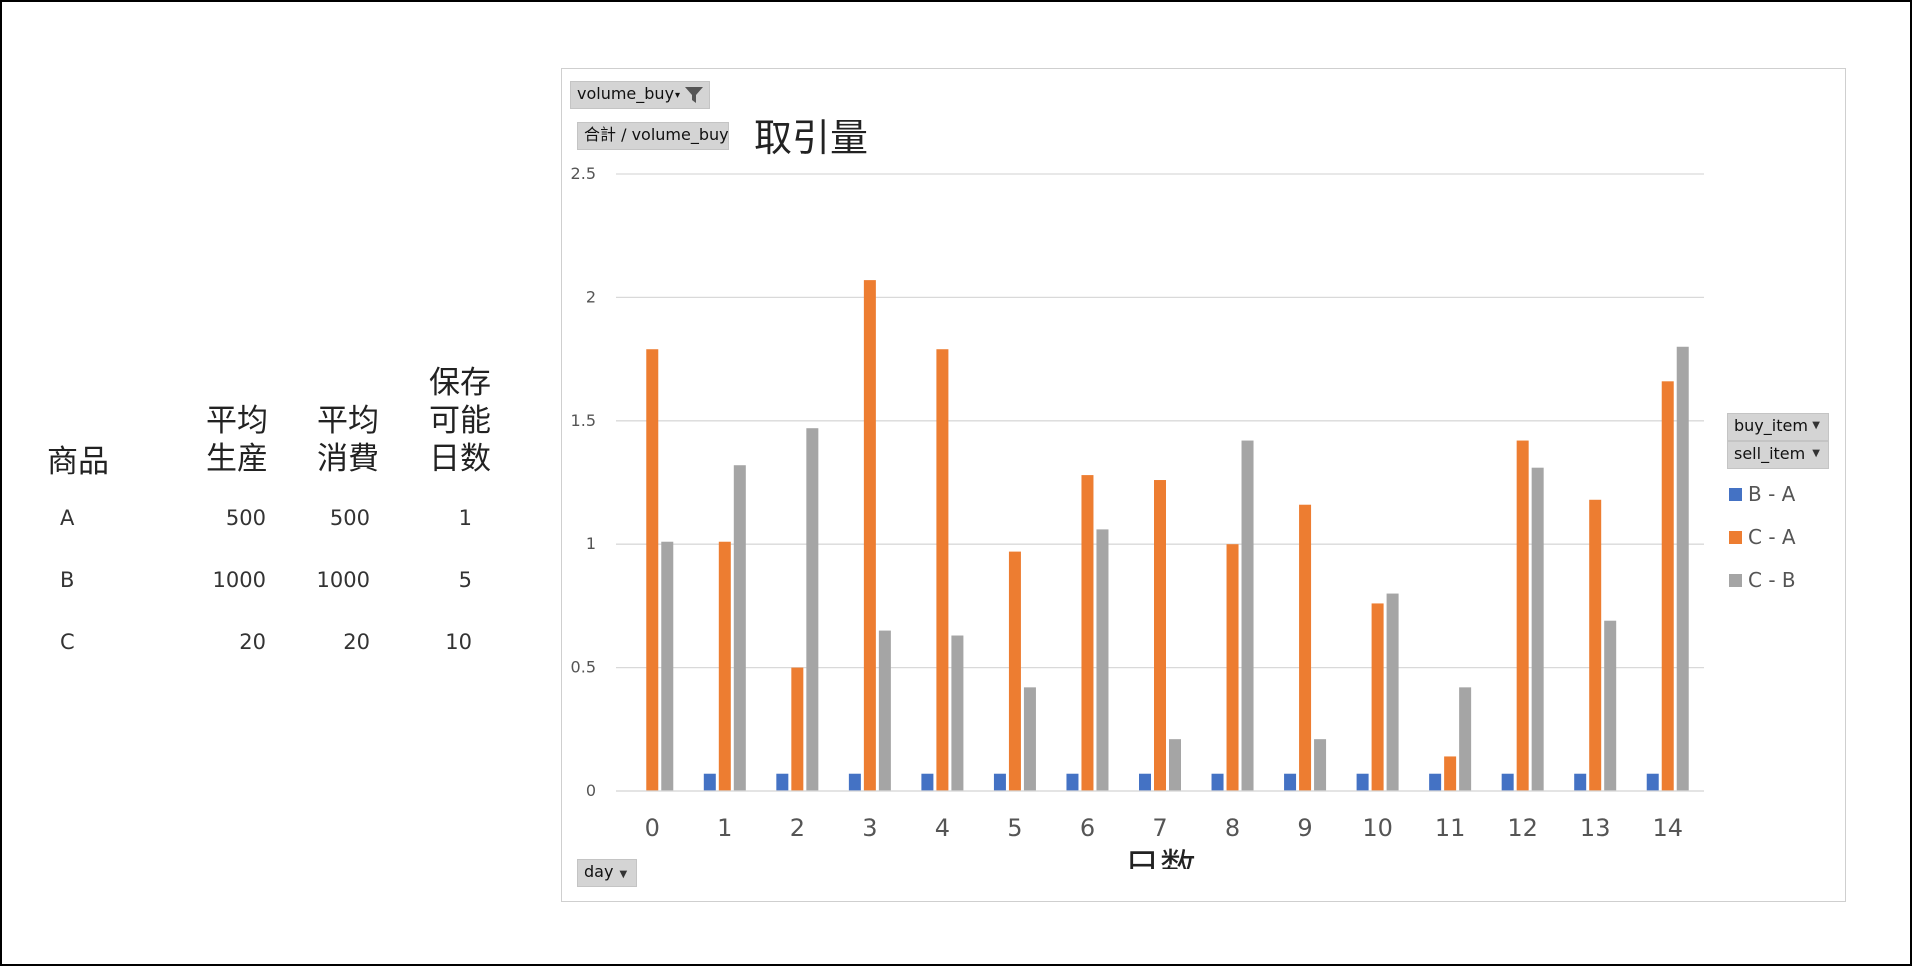  Describe the element at coordinates (583, 667) in the screenshot. I see `y-tick-label: 0.5` at that location.